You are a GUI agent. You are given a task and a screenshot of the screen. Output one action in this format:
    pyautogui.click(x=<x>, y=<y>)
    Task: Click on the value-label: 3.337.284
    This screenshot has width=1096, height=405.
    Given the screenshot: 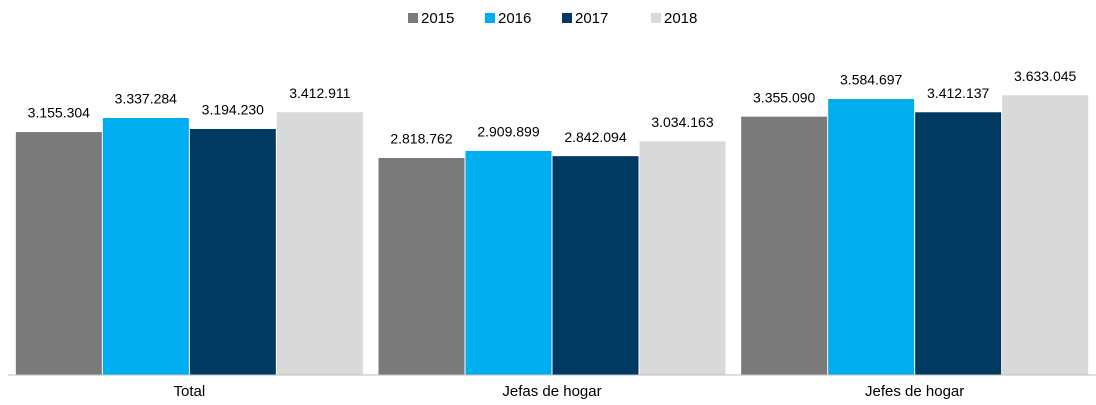 What is the action you would take?
    pyautogui.click(x=146, y=99)
    